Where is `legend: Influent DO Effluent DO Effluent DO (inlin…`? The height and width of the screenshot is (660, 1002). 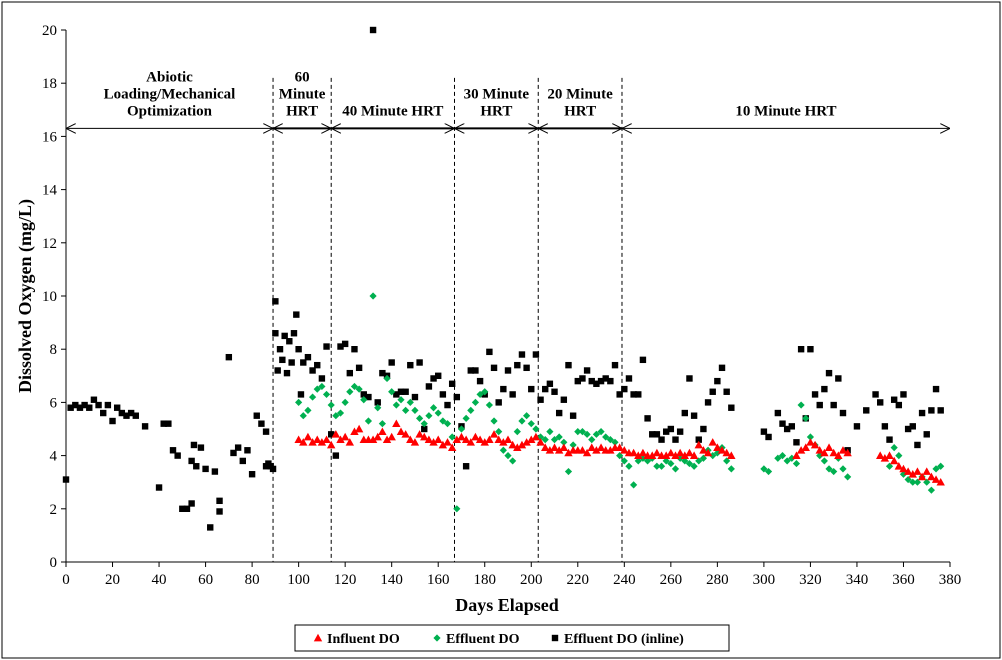 legend: Influent DO Effluent DO Effluent DO (inlin… is located at coordinates (512, 638).